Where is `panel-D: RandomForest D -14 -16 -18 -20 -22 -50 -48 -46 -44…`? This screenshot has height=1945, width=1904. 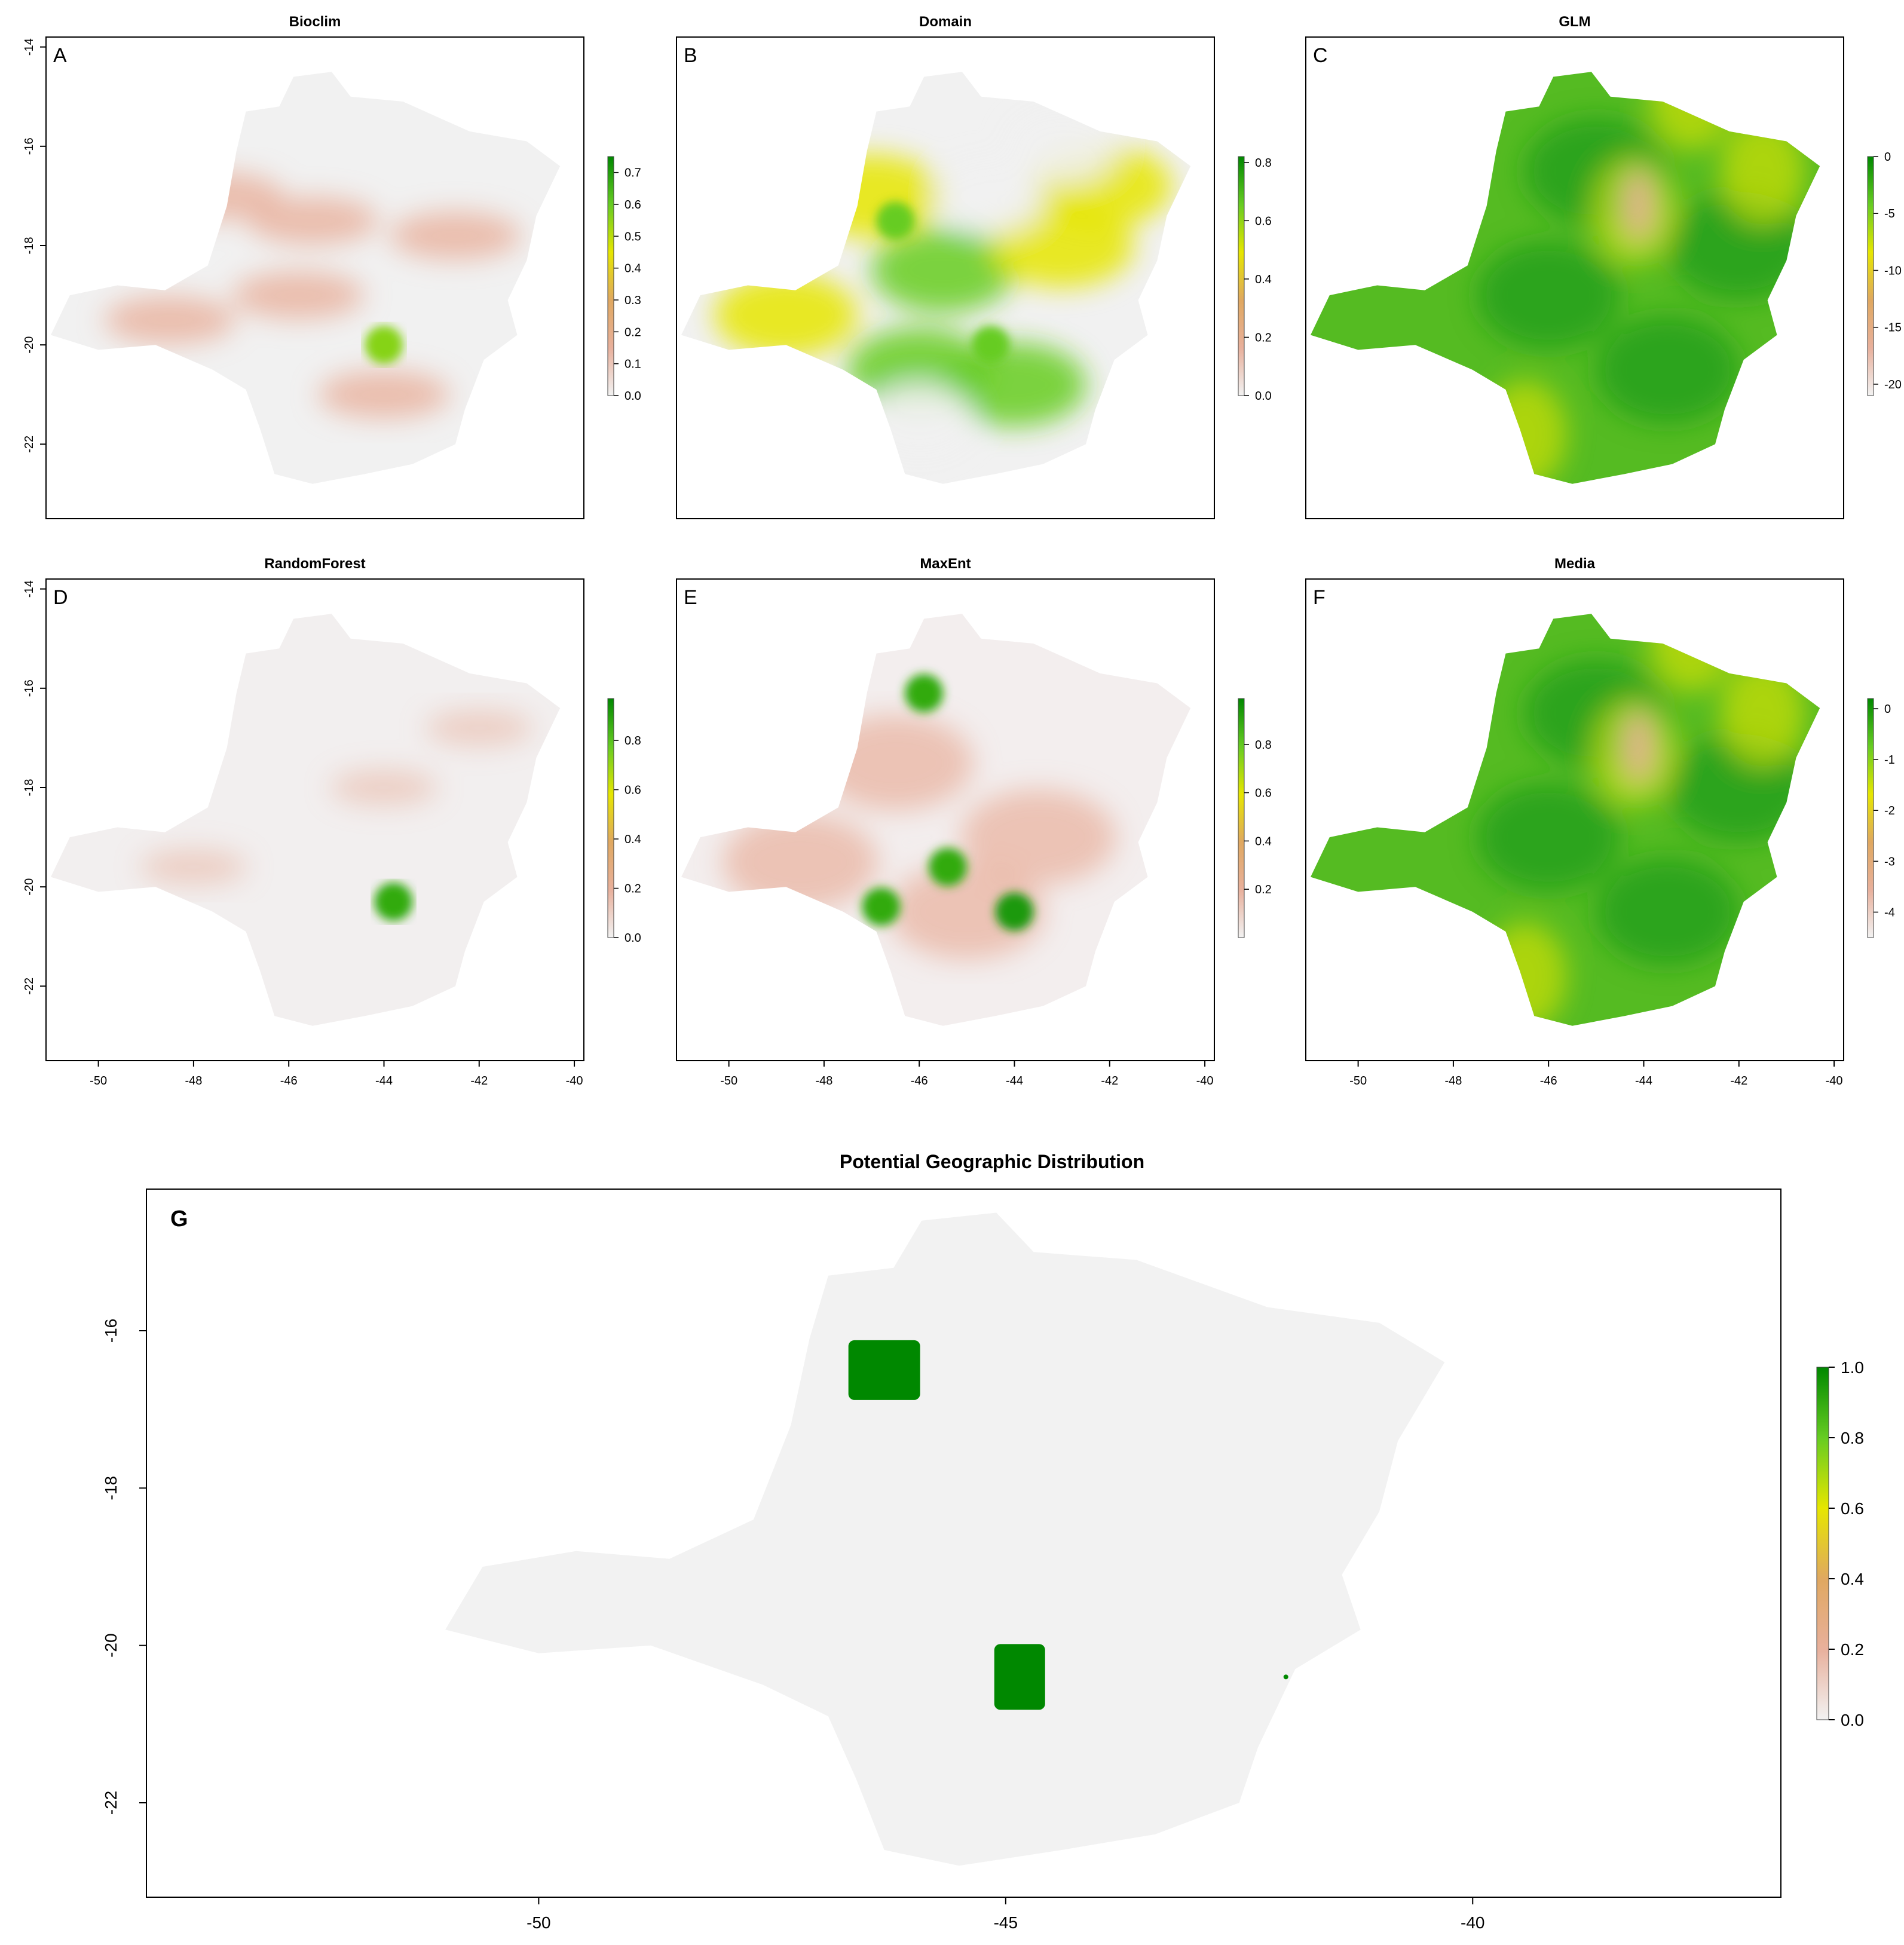 panel-D: RandomForest D -14 -16 -18 -20 -22 -50 -48 -46 -44… is located at coordinates (332, 822).